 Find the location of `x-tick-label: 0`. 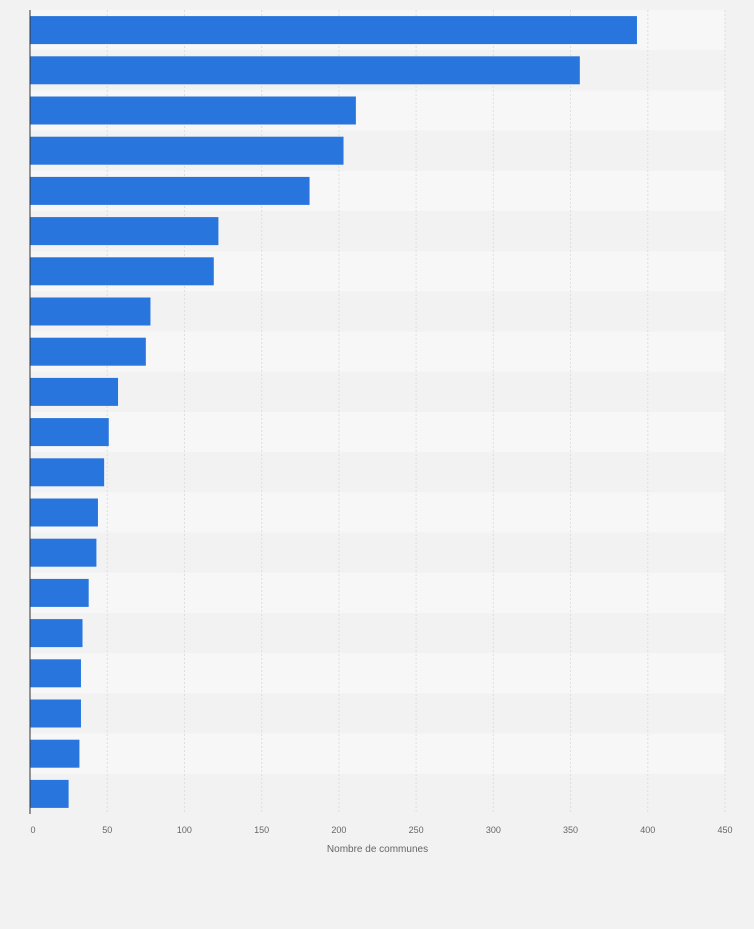

x-tick-label: 0 is located at coordinates (32, 830).